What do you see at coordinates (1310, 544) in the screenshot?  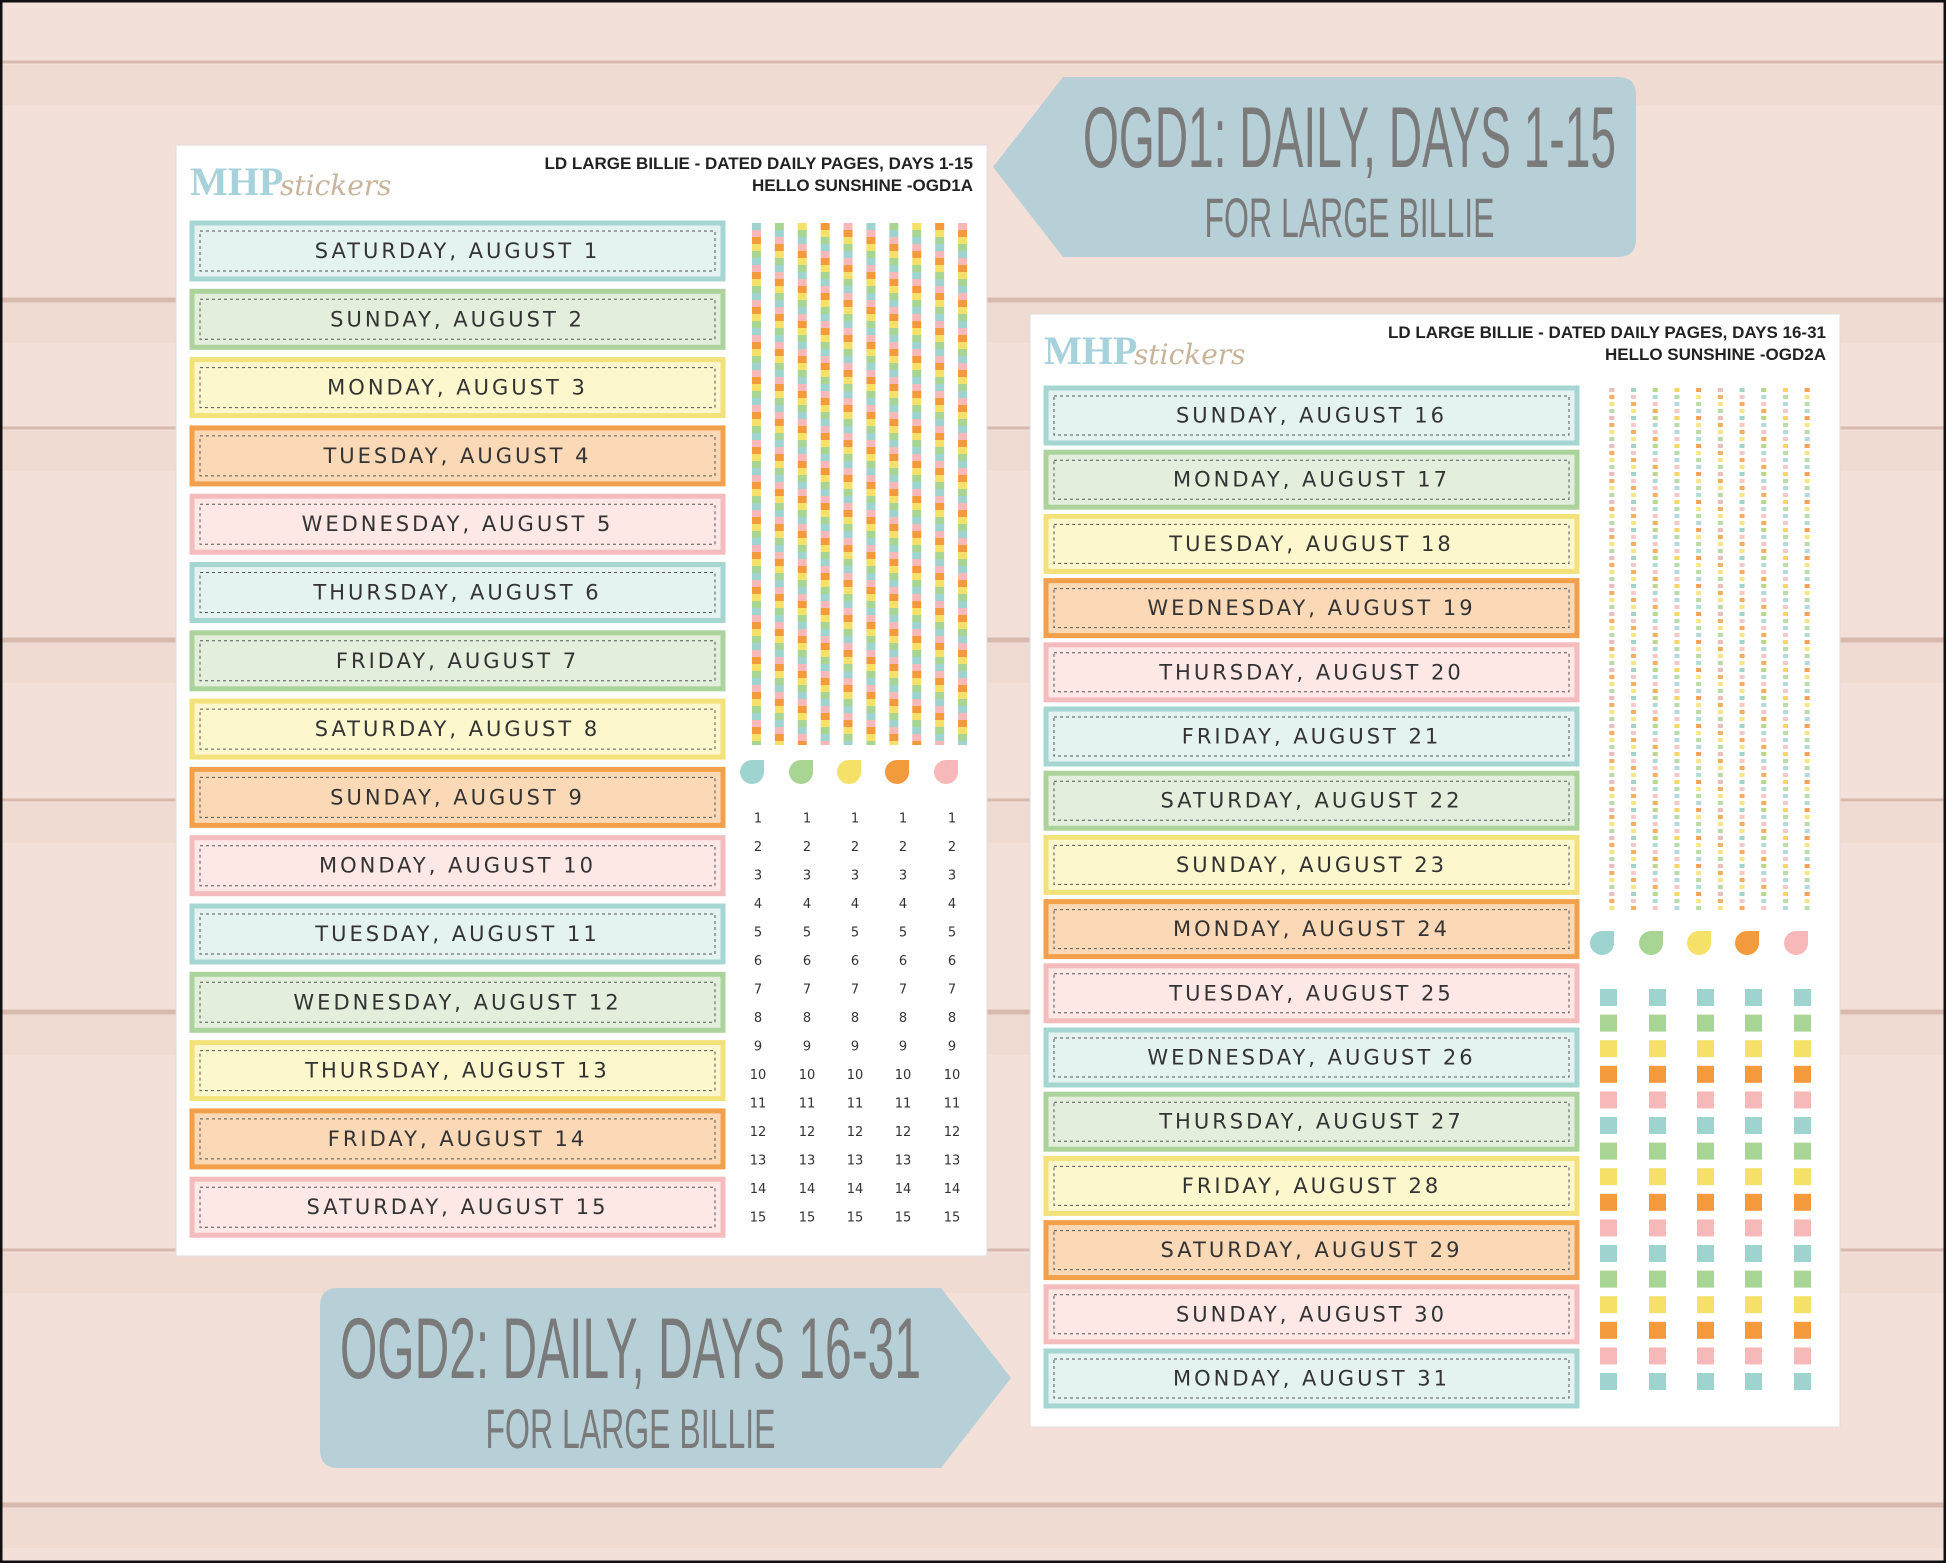 I see `day-label: TUESDAY, AUGUST 18` at bounding box center [1310, 544].